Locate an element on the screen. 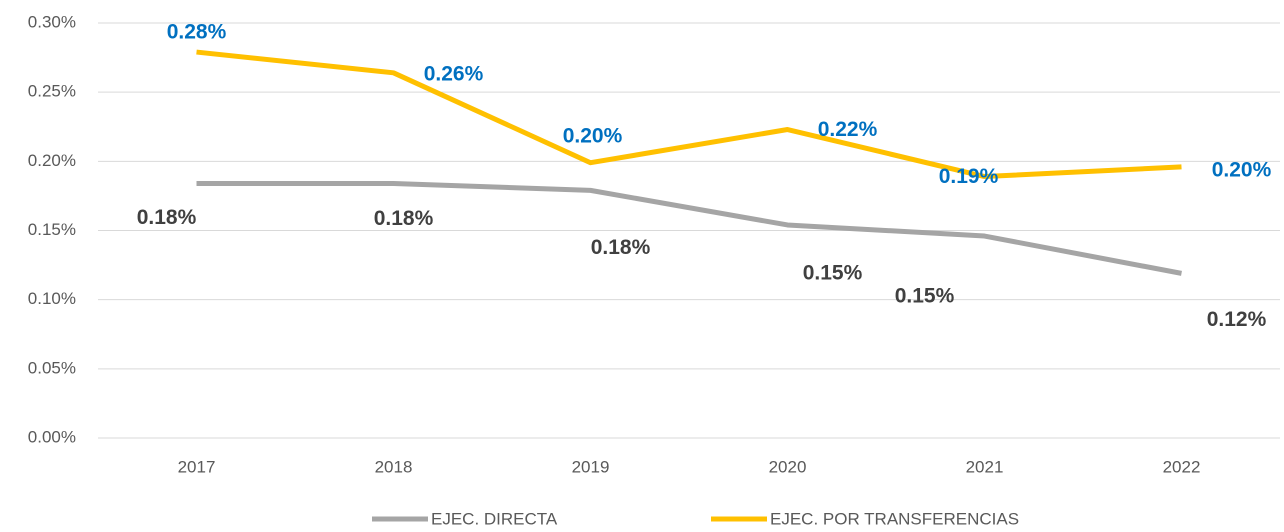 The image size is (1284, 532). x-tick-label: 2021 is located at coordinates (985, 466).